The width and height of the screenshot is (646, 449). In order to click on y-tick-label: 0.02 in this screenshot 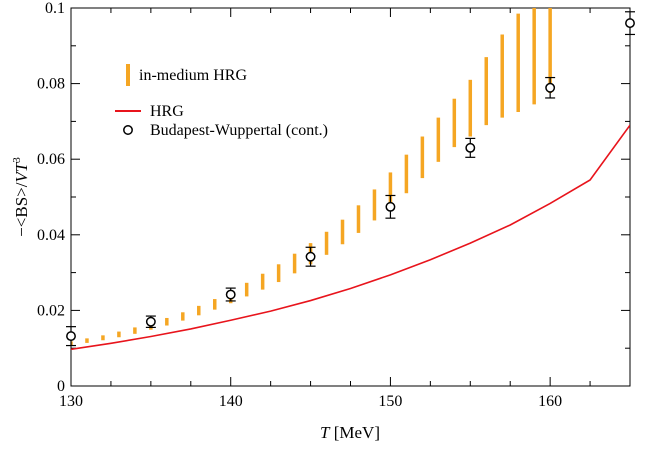, I will do `click(51, 310)`.